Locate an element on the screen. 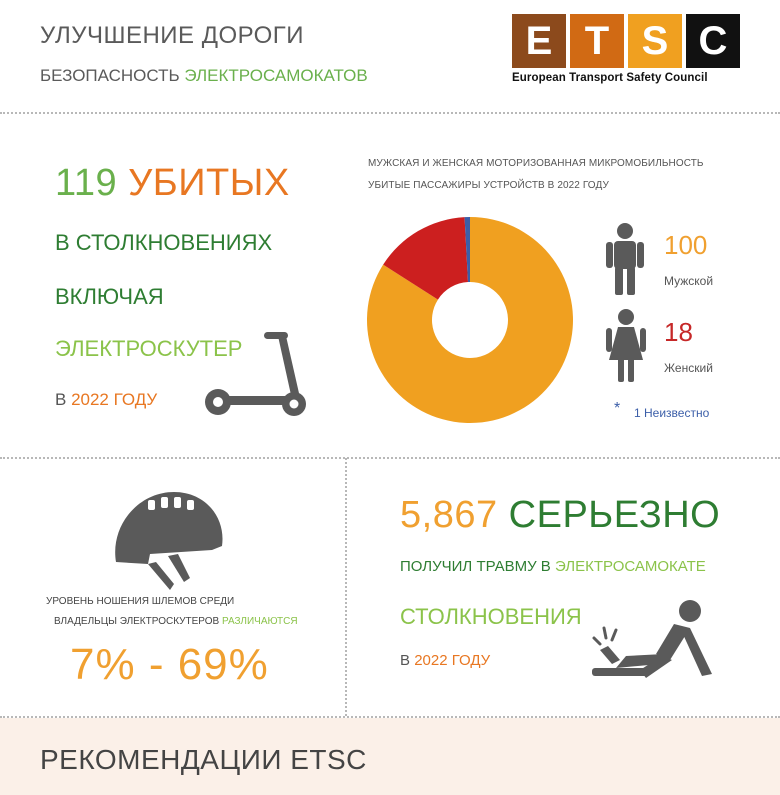  divider-top is located at coordinates (390, 113).